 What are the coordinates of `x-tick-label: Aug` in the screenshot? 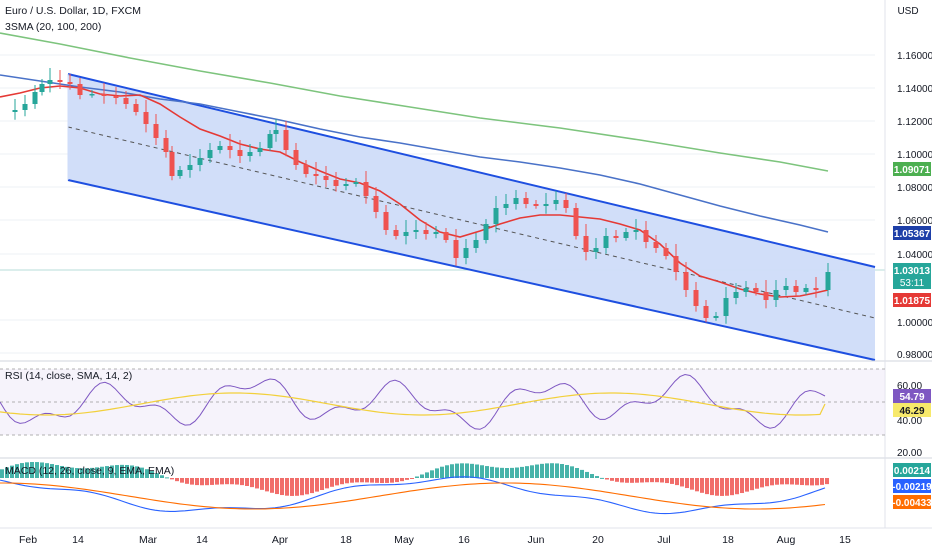 It's located at (786, 540).